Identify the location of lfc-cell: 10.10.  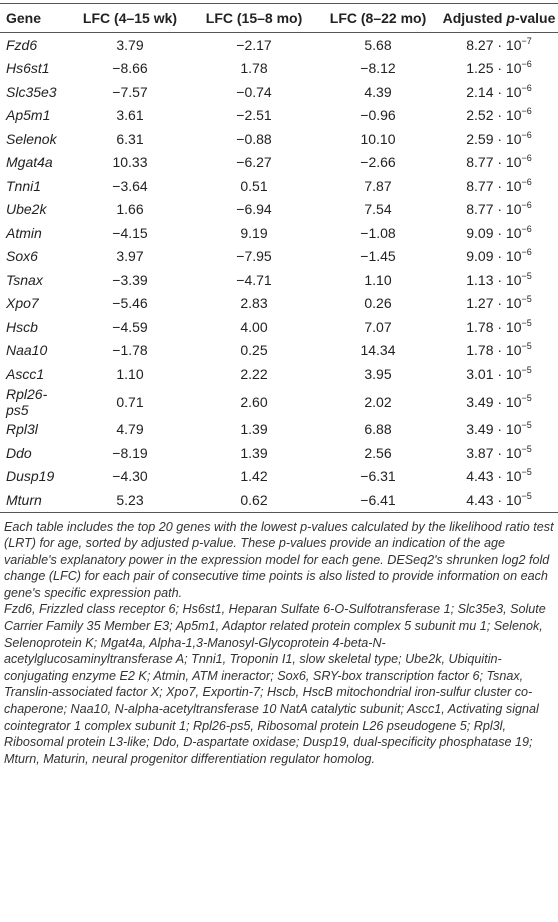
(378, 138).